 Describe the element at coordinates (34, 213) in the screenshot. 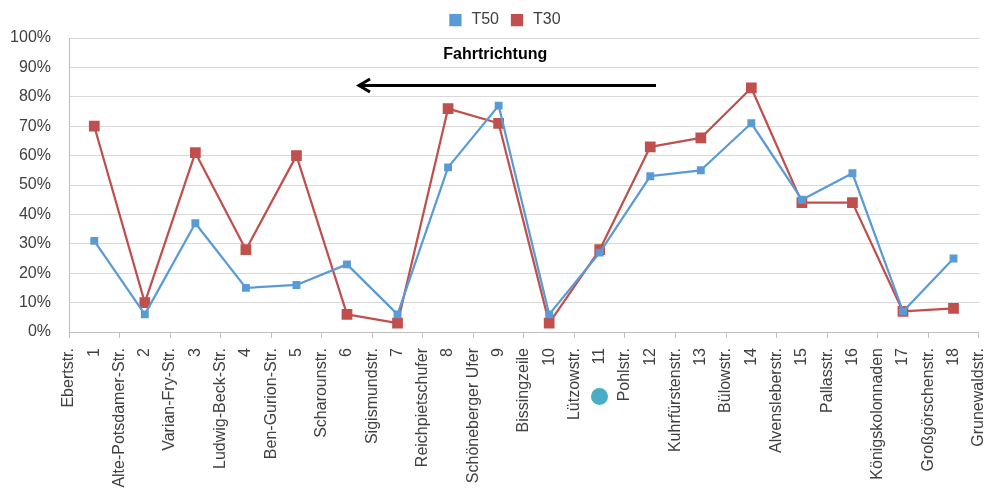

I see `y-tick-label: 40%` at that location.